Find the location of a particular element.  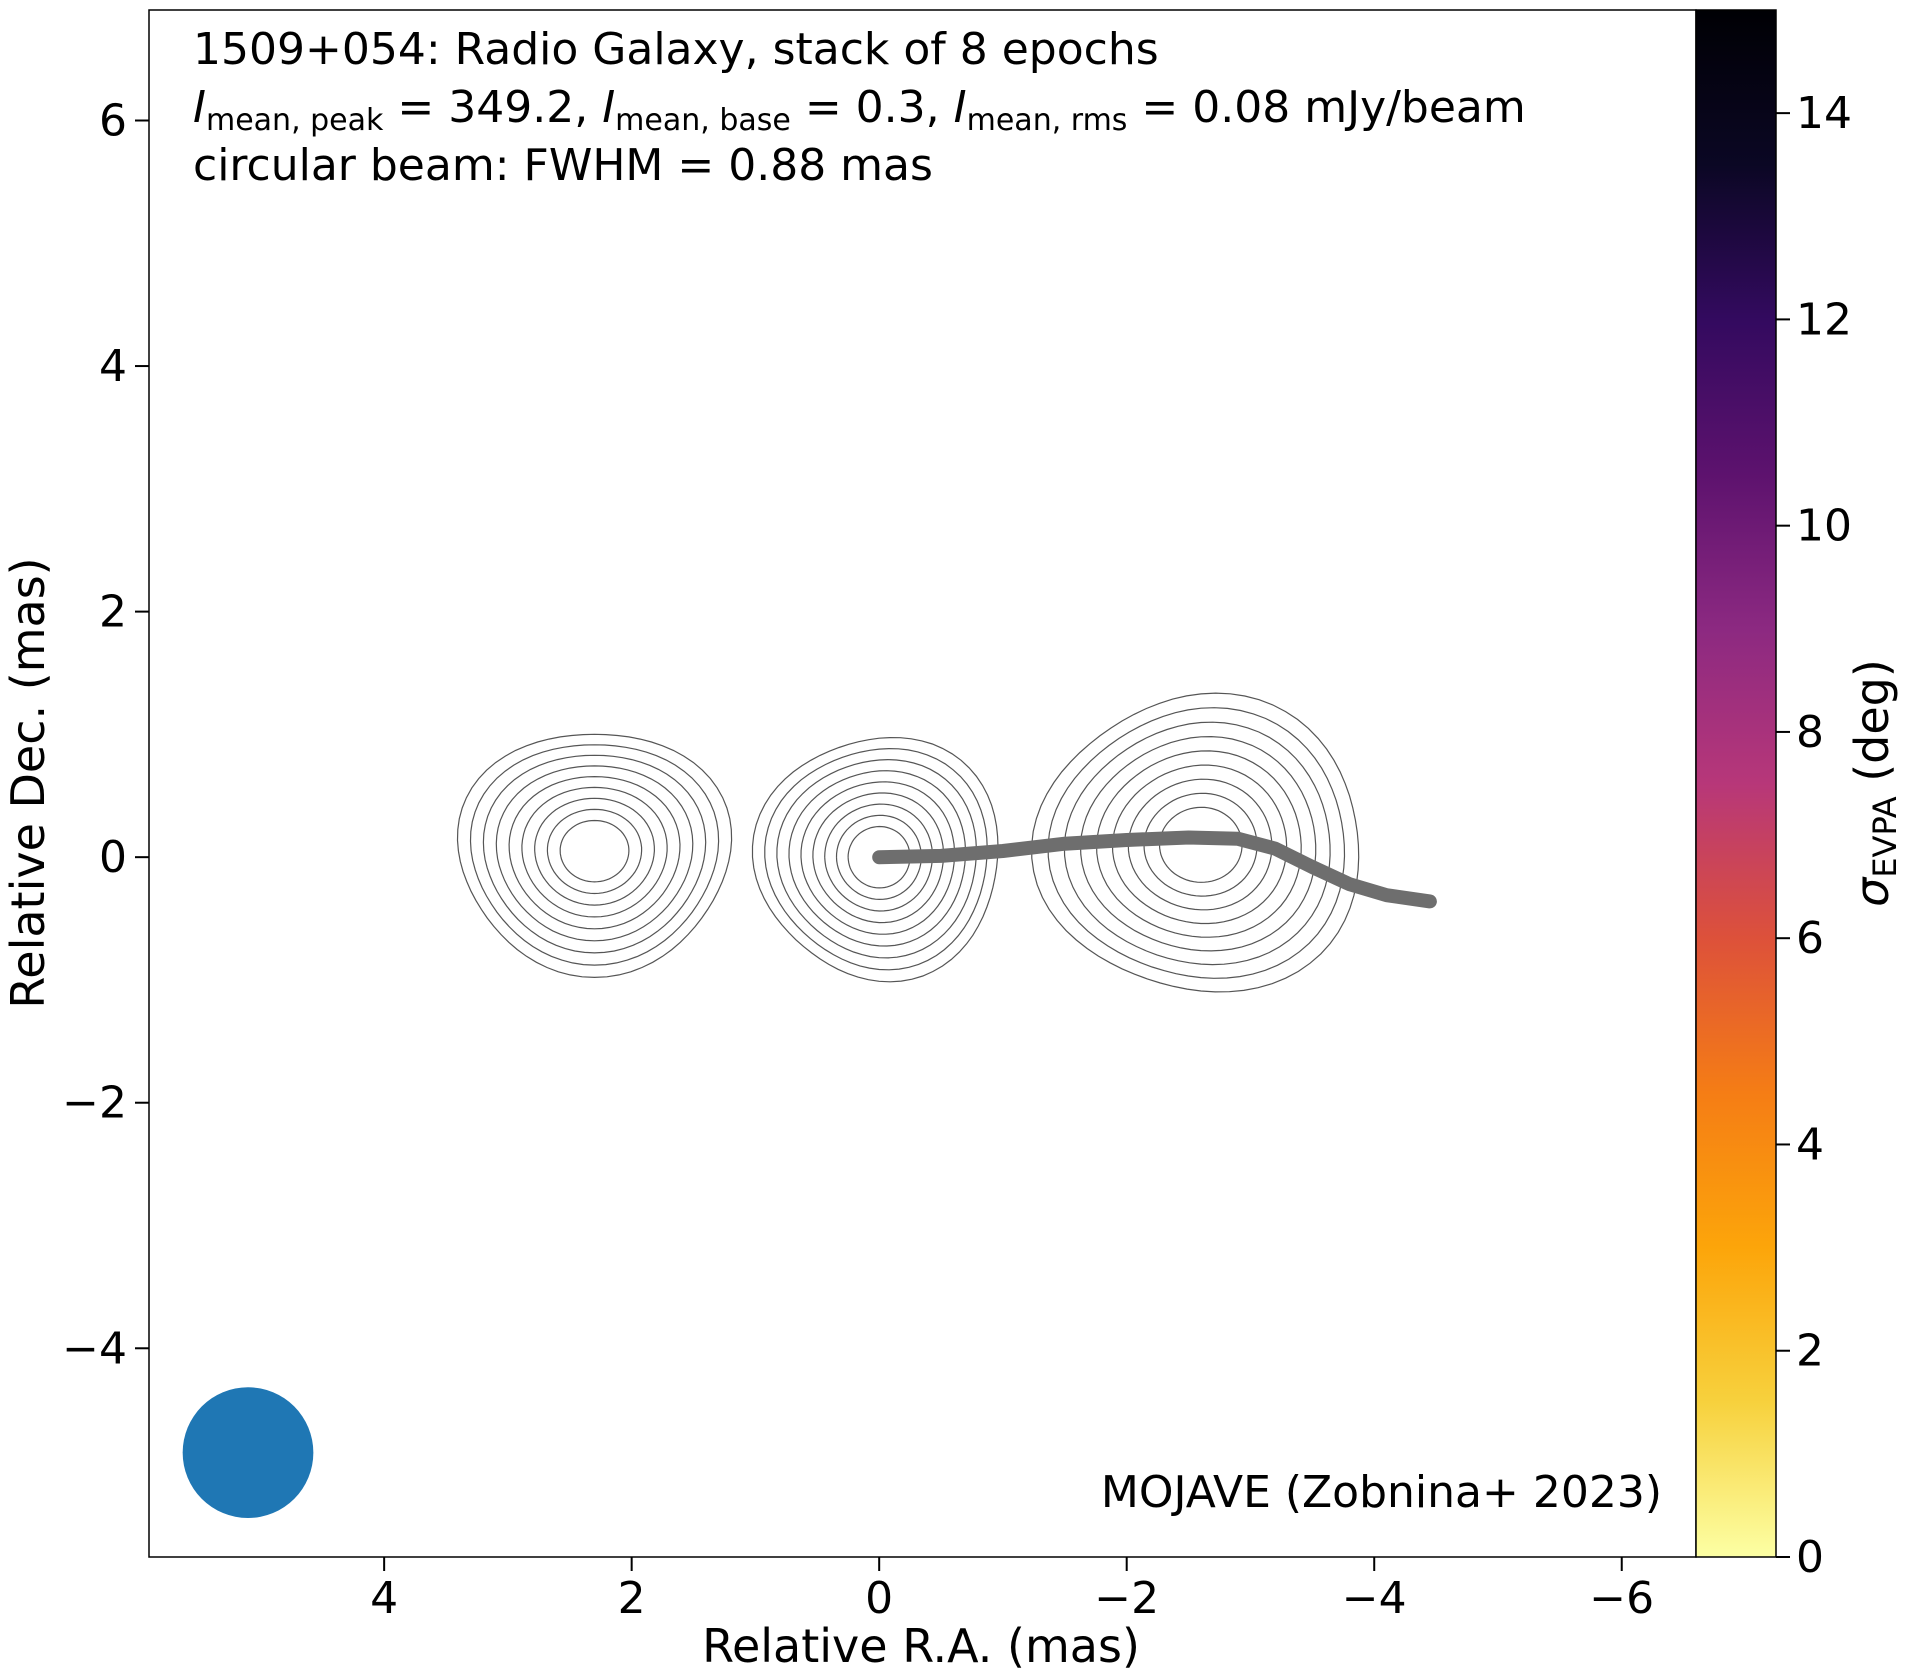

ridge-line is located at coordinates (1154, 869).